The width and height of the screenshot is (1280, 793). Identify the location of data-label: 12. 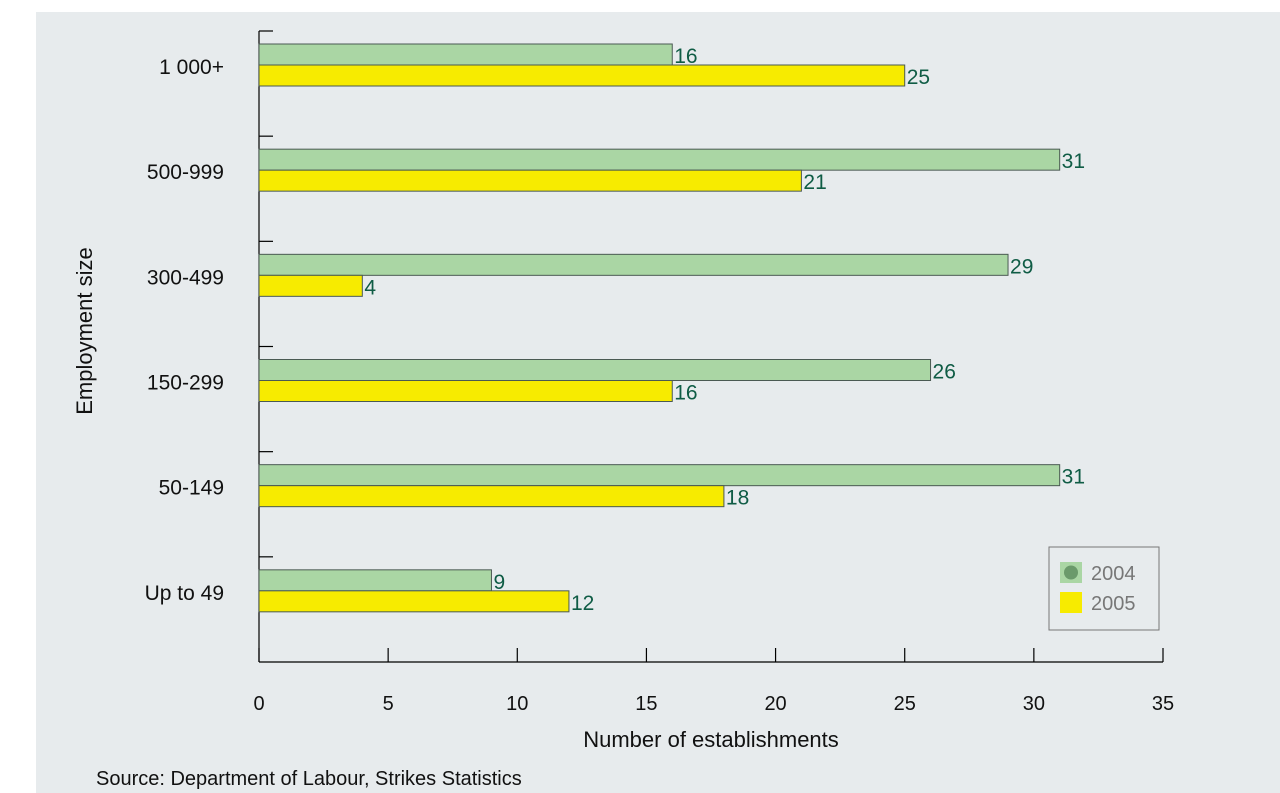
(582, 603).